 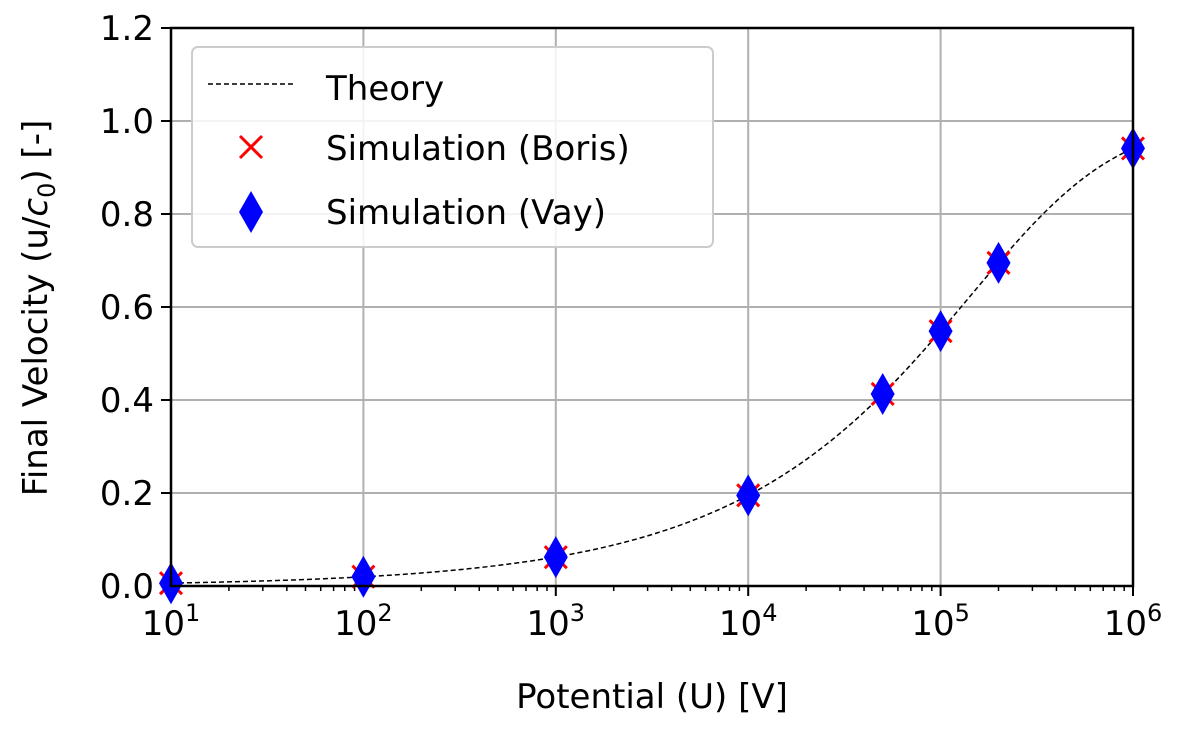 What do you see at coordinates (36, 151) in the screenshot?
I see `y-axis-label-after: ) [-]` at bounding box center [36, 151].